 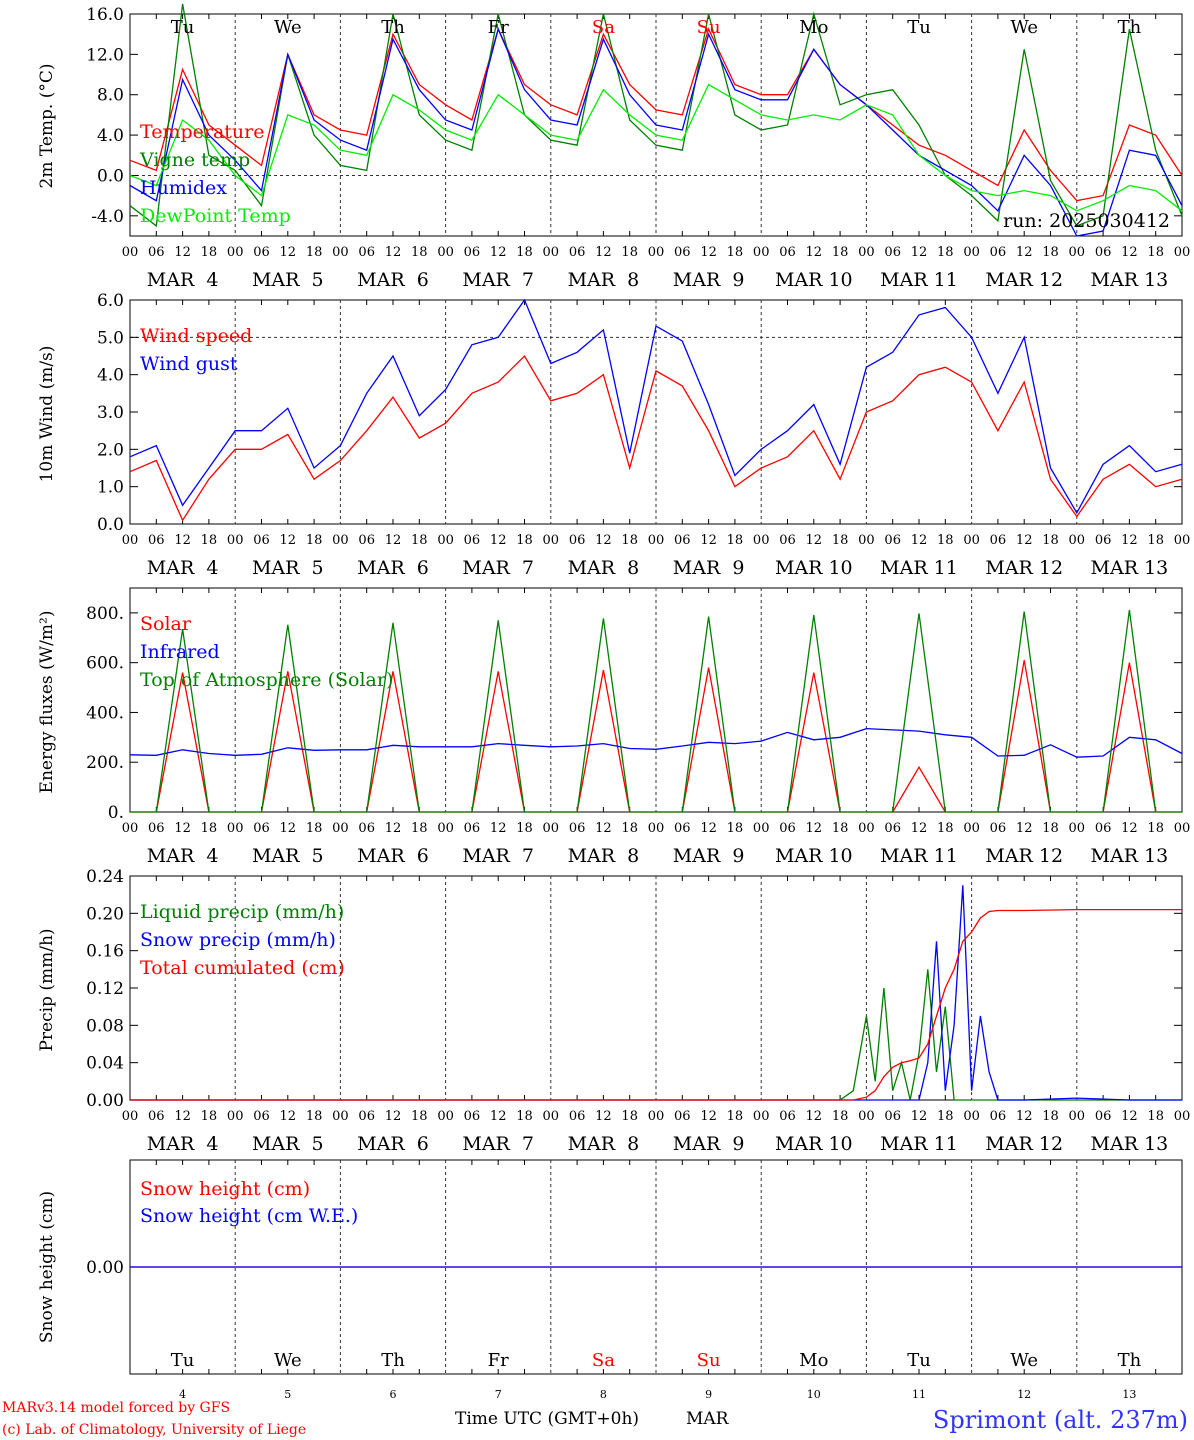 What do you see at coordinates (813, 1360) in the screenshot?
I see `weekday-label: Mo` at bounding box center [813, 1360].